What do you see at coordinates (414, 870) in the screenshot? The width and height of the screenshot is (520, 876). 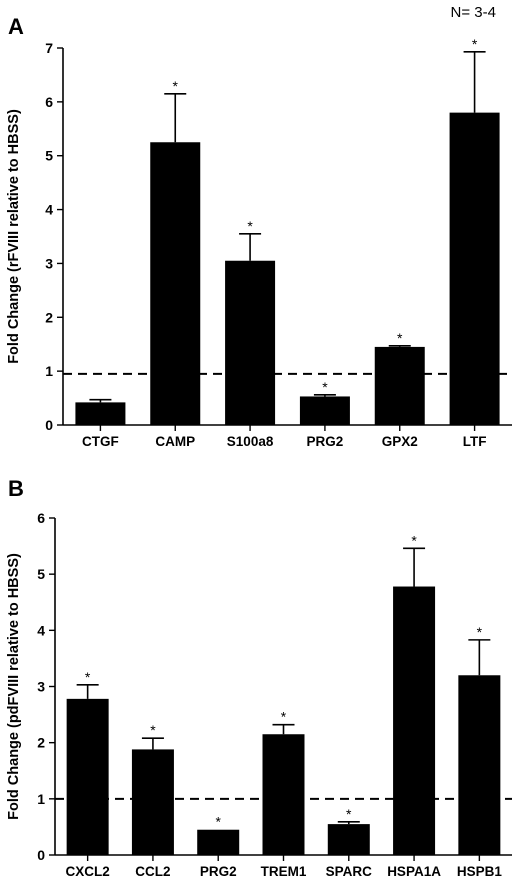 I see `x-tick-label-b: HSPA1A` at bounding box center [414, 870].